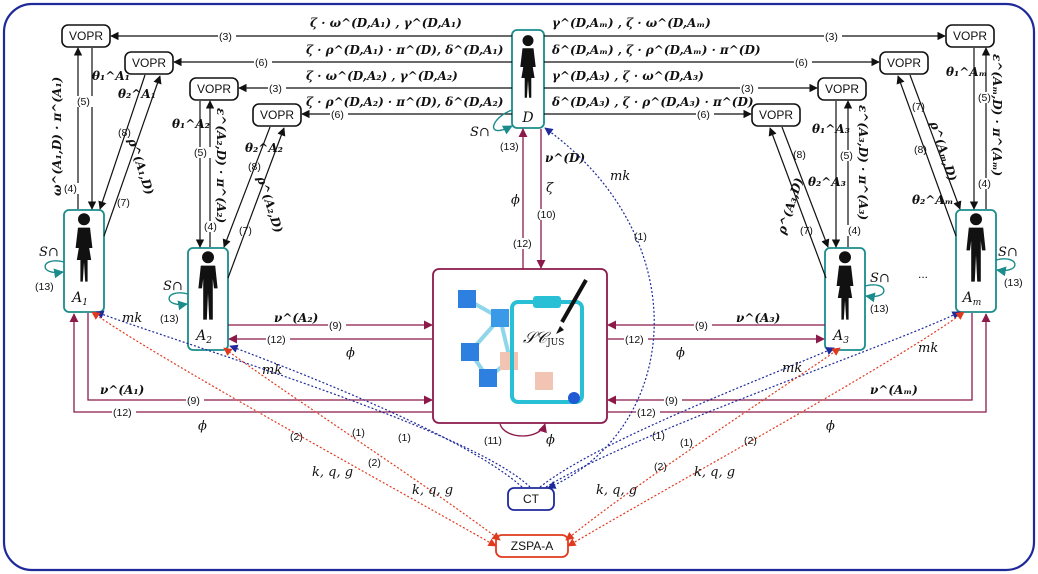 Image resolution: width=1038 pixels, height=574 pixels. I want to click on svg-text: ζ · ρ^(D,A₁) · π^(D), δ^(D,A₁), so click(404, 50).